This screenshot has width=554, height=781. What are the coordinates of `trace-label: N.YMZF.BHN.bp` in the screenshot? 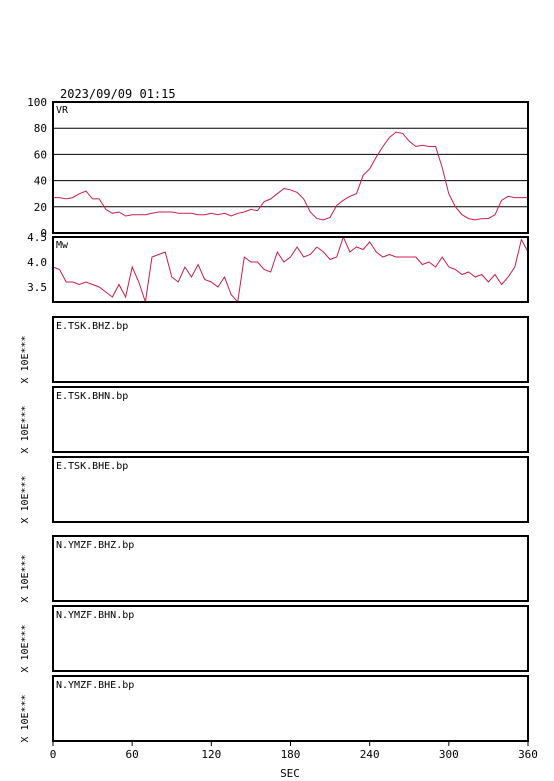 It's located at (95, 615).